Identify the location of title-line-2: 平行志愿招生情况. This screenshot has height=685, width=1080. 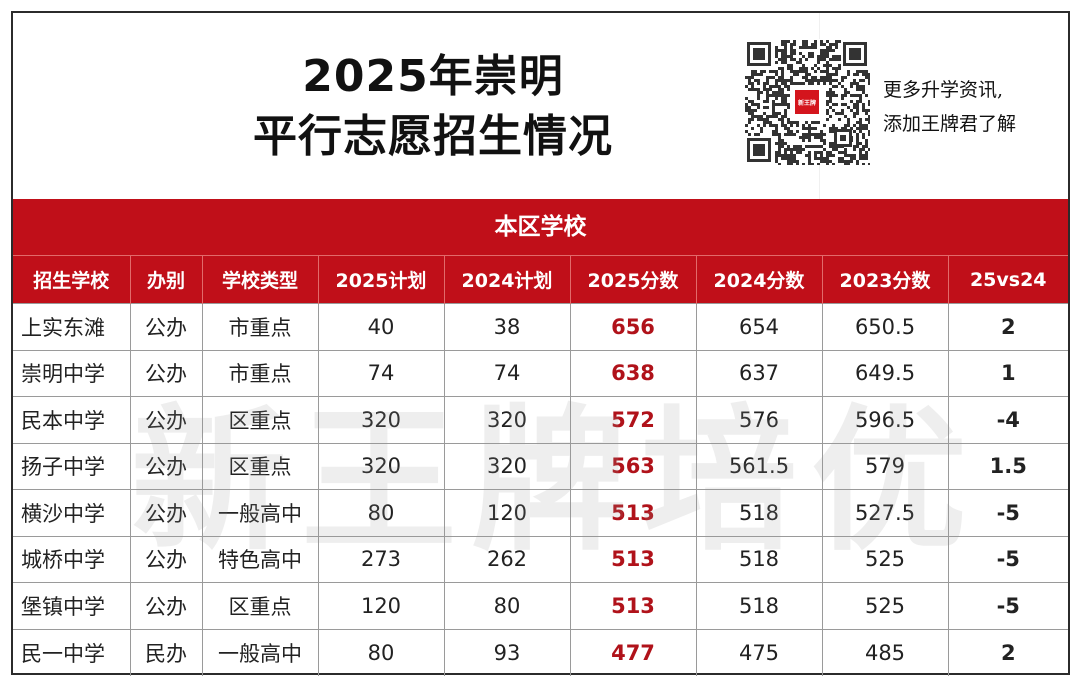
(433, 136).